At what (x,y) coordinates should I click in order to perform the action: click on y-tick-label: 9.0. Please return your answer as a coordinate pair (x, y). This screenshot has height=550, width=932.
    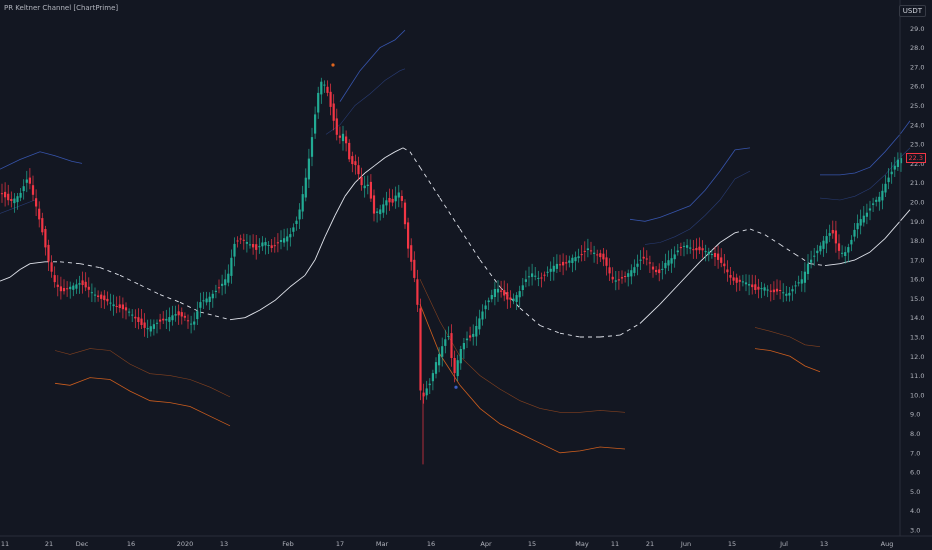
    Looking at the image, I should click on (915, 415).